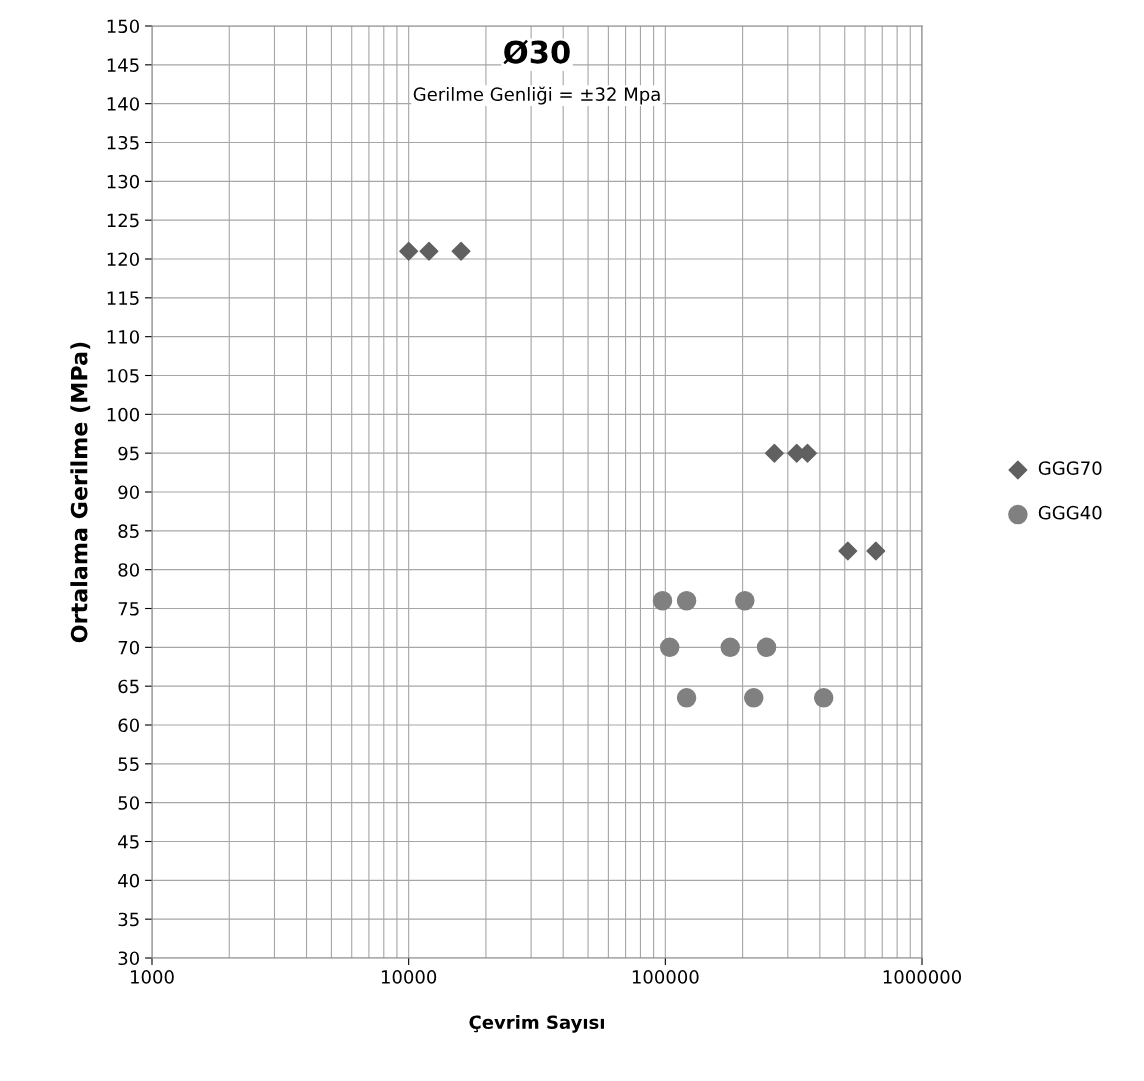 Image resolution: width=1144 pixels, height=1081 pixels. What do you see at coordinates (123, 181) in the screenshot?
I see `y-tick-label: 130` at bounding box center [123, 181].